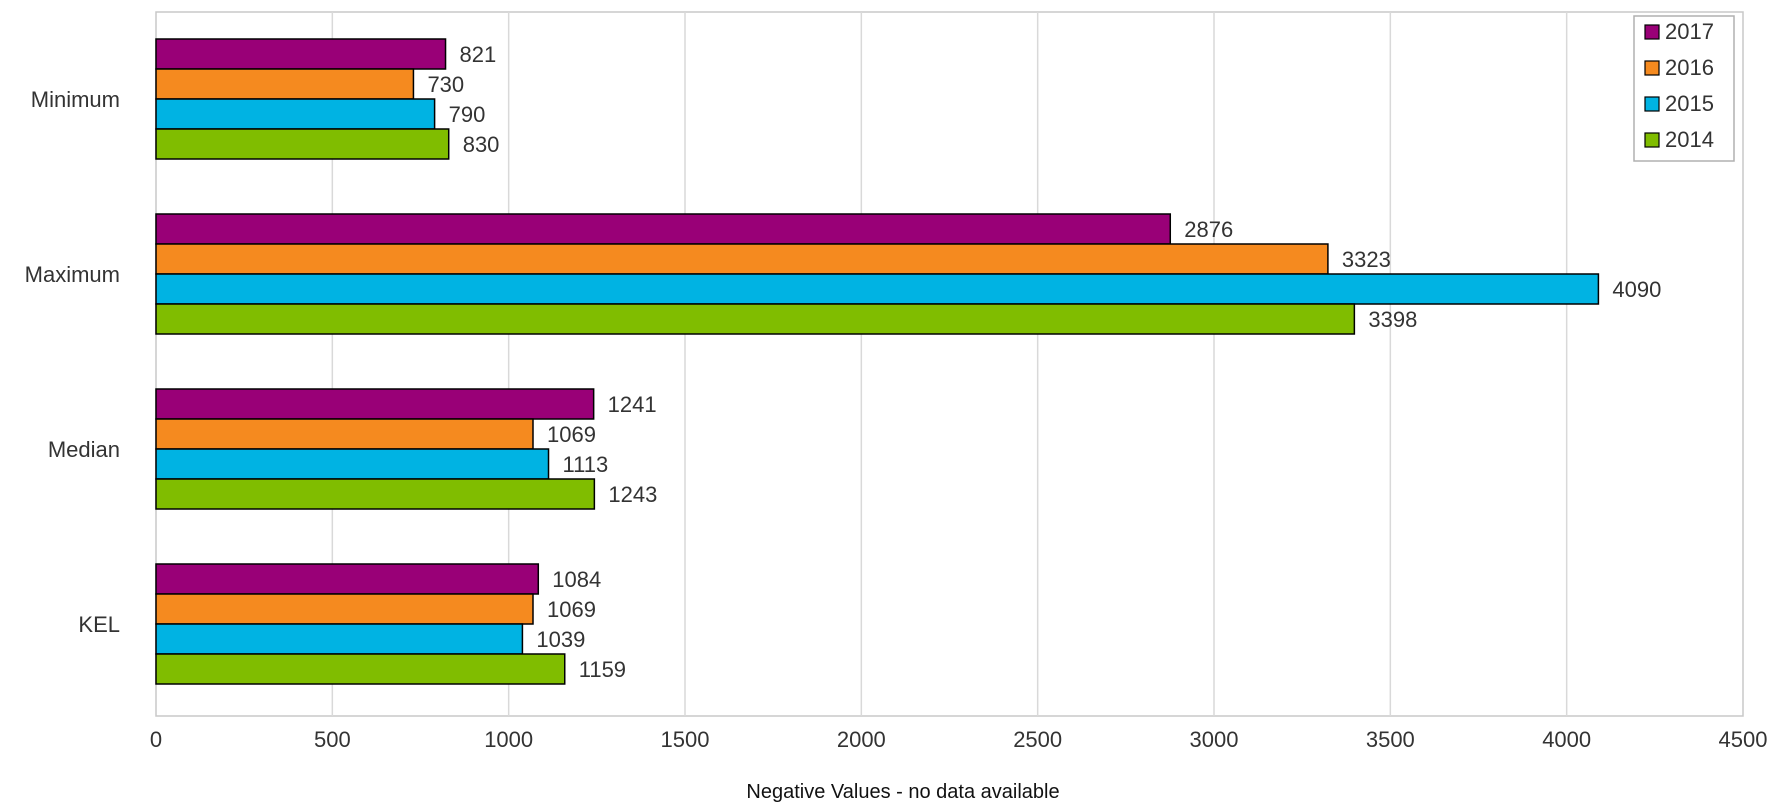  I want to click on bar-2015-maximum, so click(877, 289).